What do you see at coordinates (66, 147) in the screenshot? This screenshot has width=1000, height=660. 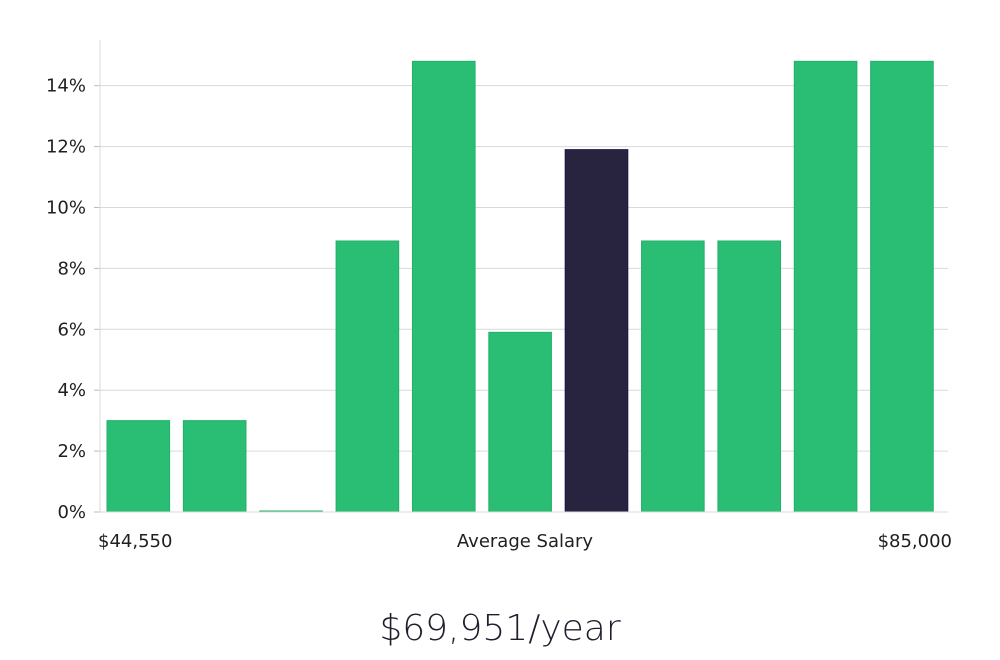 I see `y-tick-label: 12%` at bounding box center [66, 147].